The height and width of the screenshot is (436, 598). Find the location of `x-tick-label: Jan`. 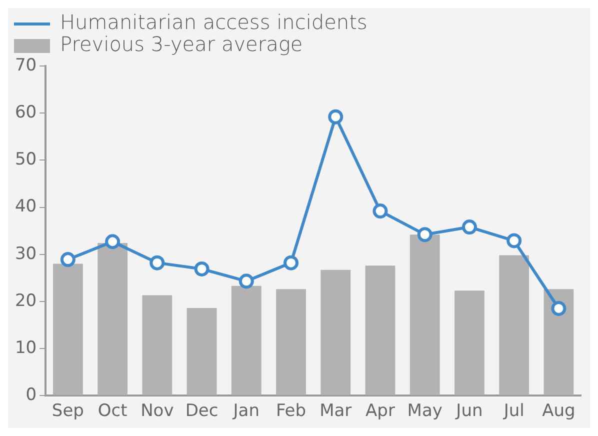

x-tick-label: Jan is located at coordinates (246, 411).